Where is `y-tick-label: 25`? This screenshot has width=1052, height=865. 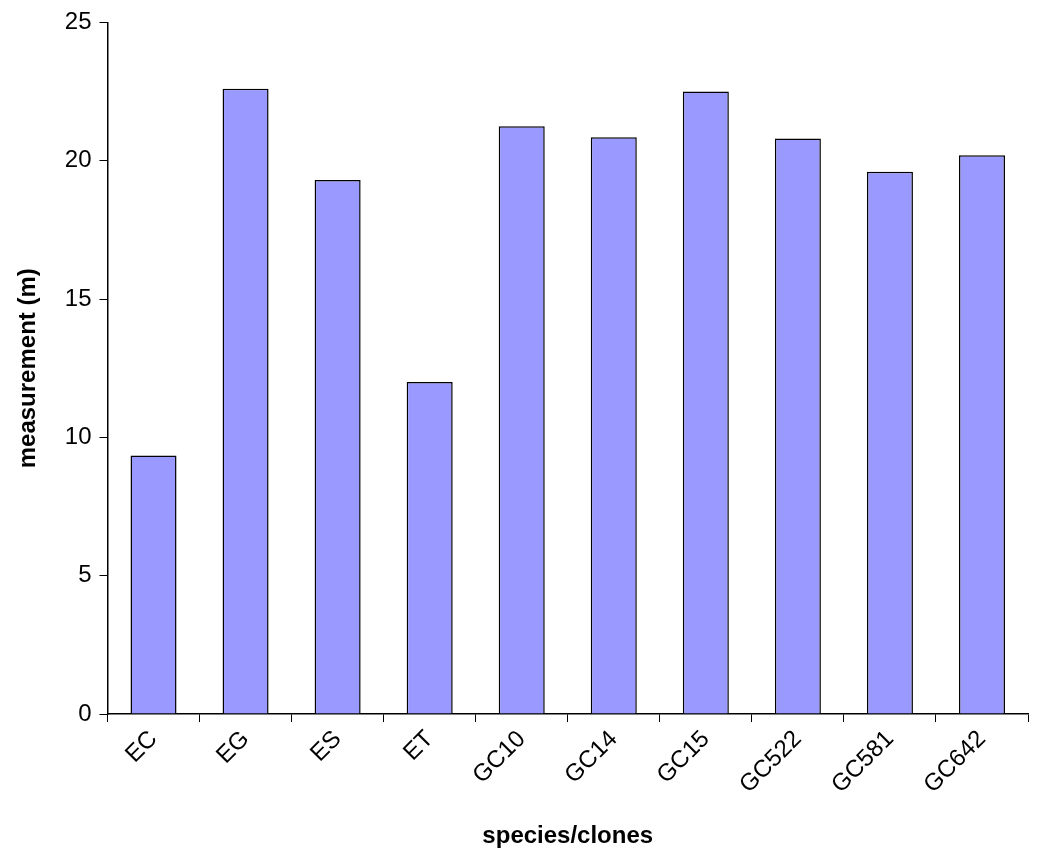 y-tick-label: 25 is located at coordinates (78, 21).